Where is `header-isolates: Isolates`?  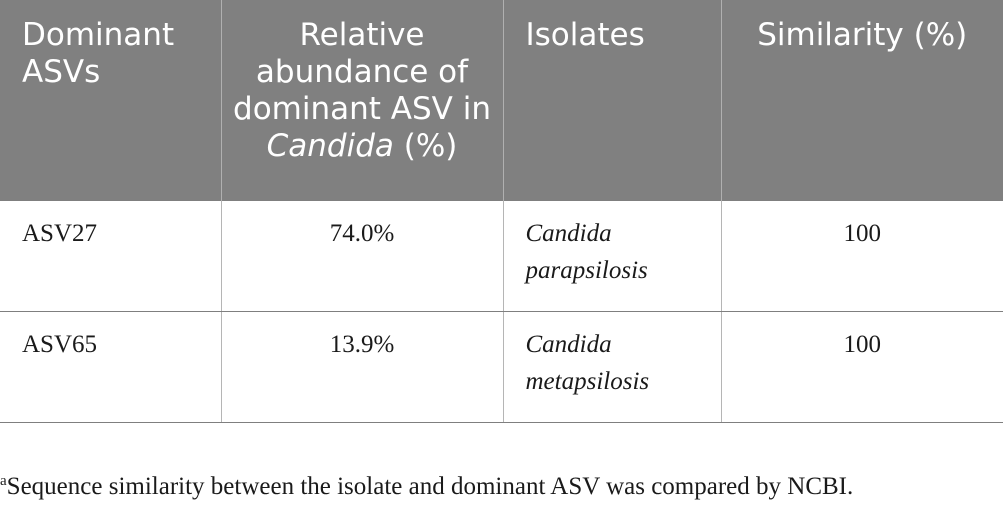 header-isolates: Isolates is located at coordinates (612, 100).